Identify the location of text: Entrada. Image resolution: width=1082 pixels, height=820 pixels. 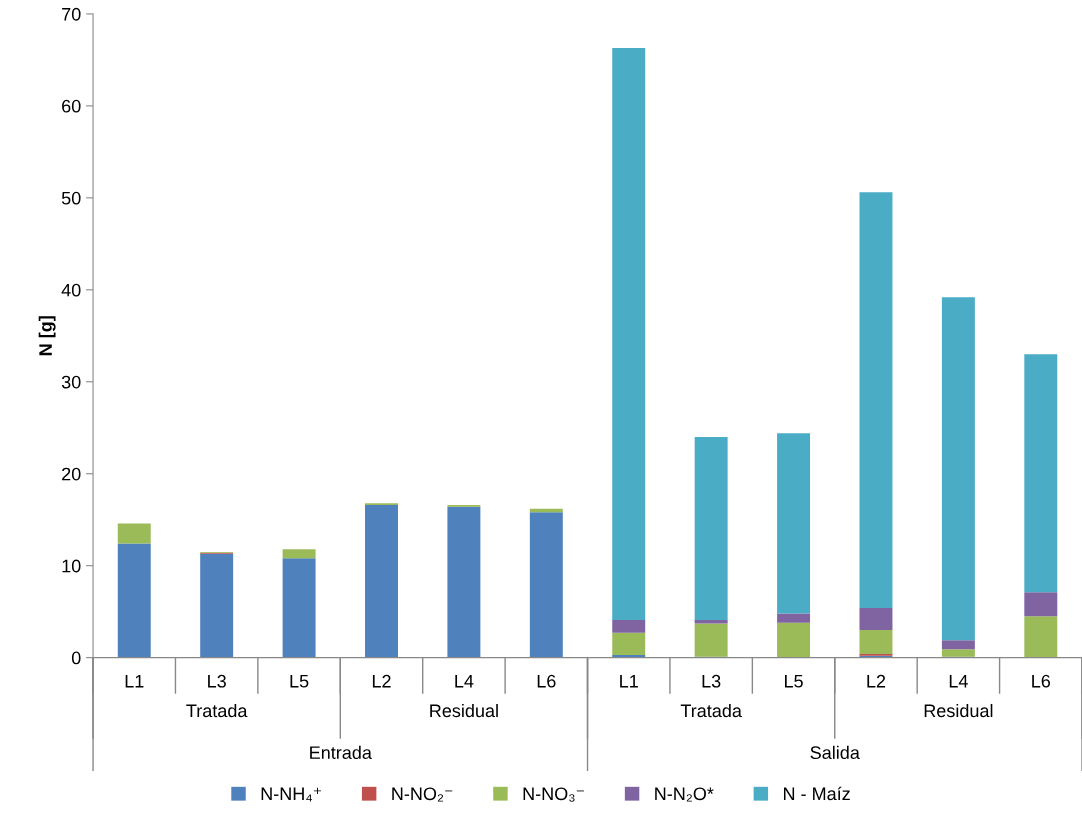
(341, 752).